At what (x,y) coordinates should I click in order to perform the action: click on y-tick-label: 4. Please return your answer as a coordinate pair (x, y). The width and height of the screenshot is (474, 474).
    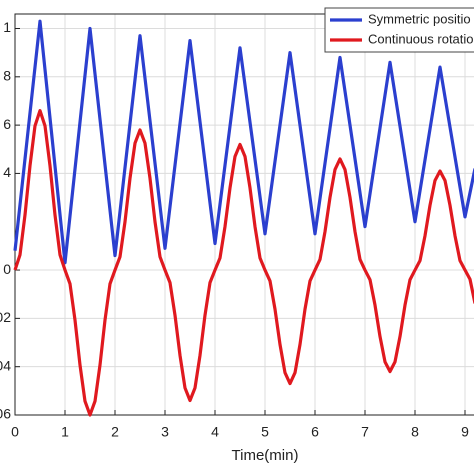
    Looking at the image, I should click on (7, 172).